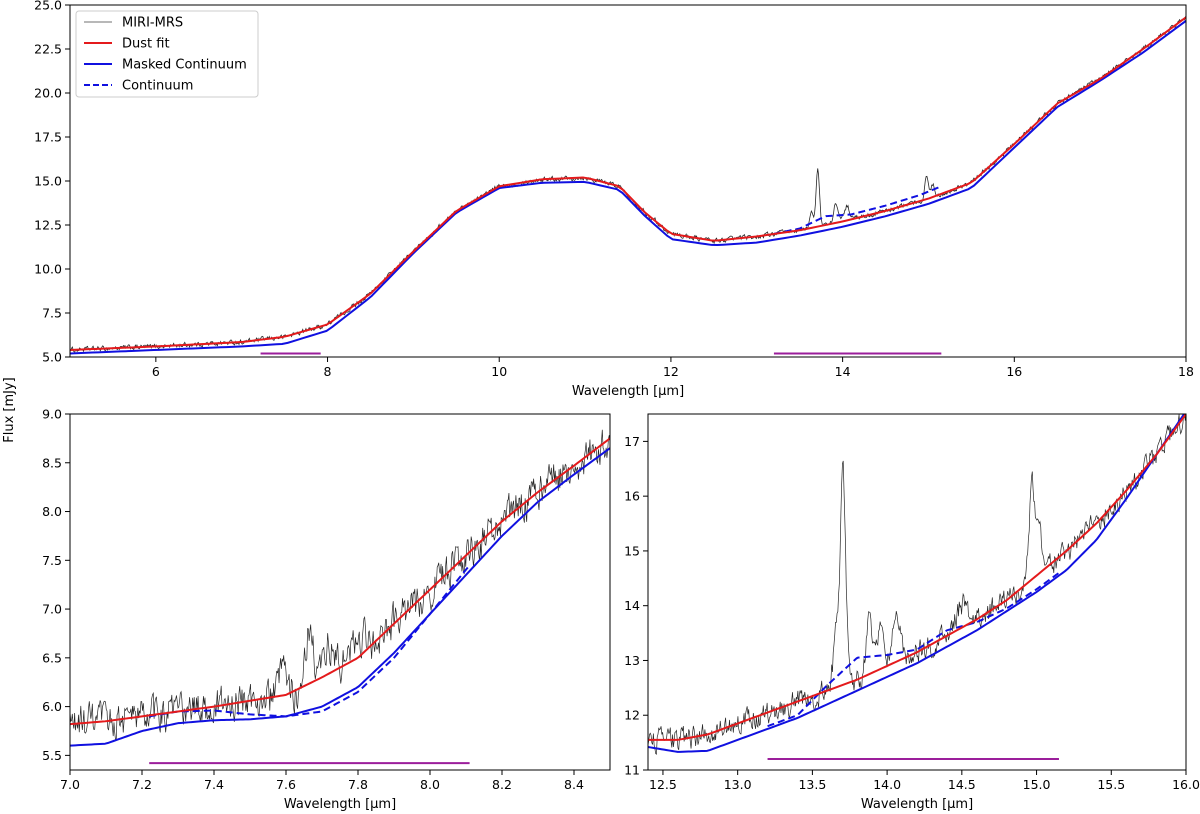 This screenshot has height=814, width=1200. Describe the element at coordinates (917, 804) in the screenshot. I see `x-axis-label-bottom-right: Wavelength [µm]` at that location.